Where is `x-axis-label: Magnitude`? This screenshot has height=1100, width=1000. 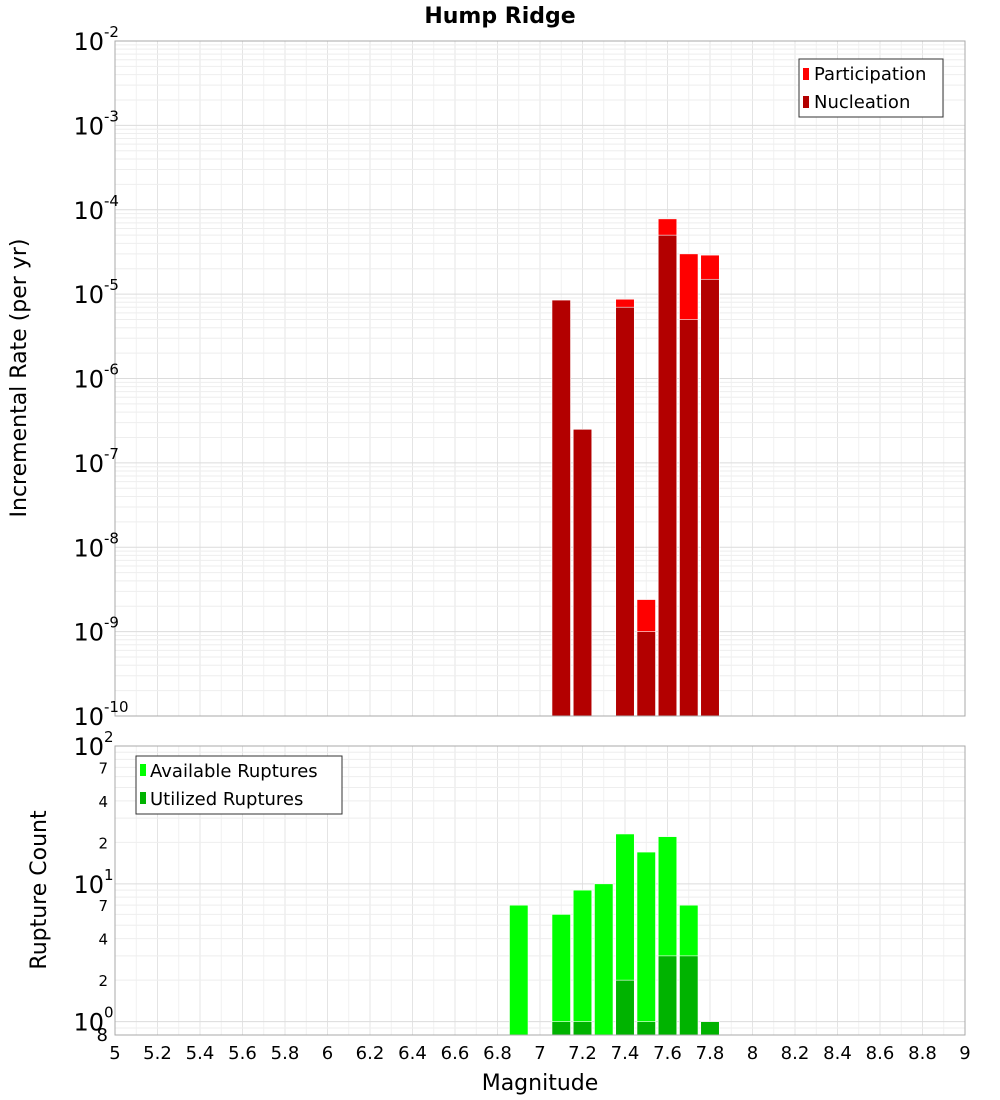
x-axis-label: Magnitude is located at coordinates (540, 1083).